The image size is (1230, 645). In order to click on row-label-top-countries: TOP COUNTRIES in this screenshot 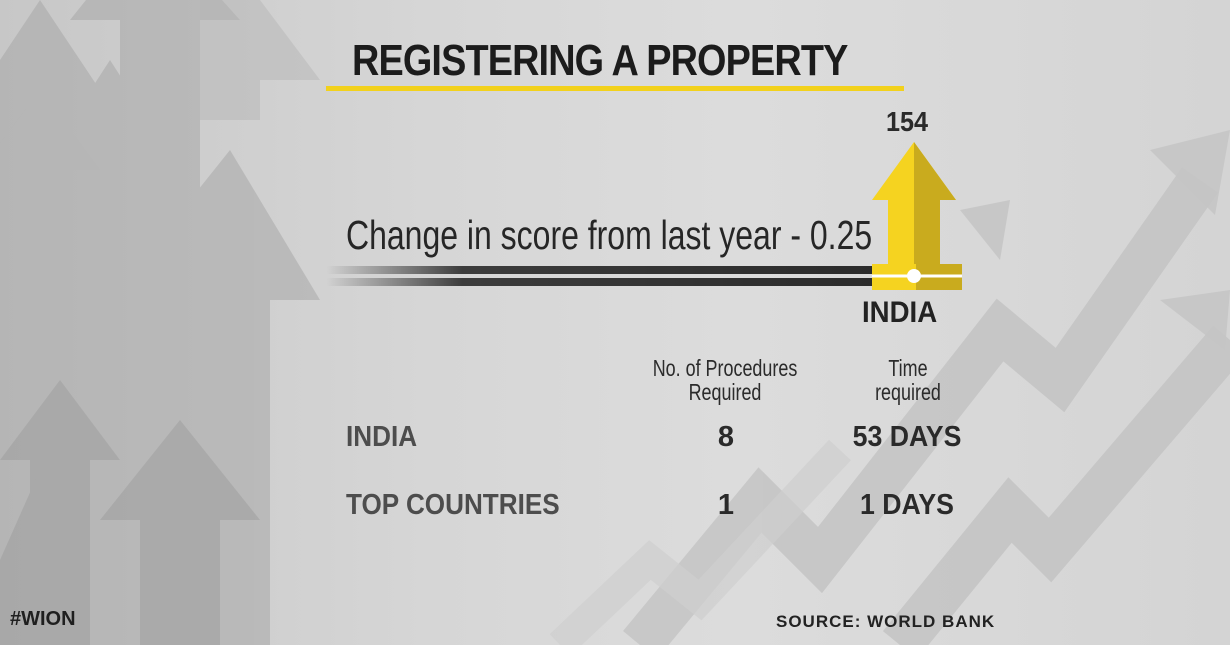, I will do `click(453, 505)`.